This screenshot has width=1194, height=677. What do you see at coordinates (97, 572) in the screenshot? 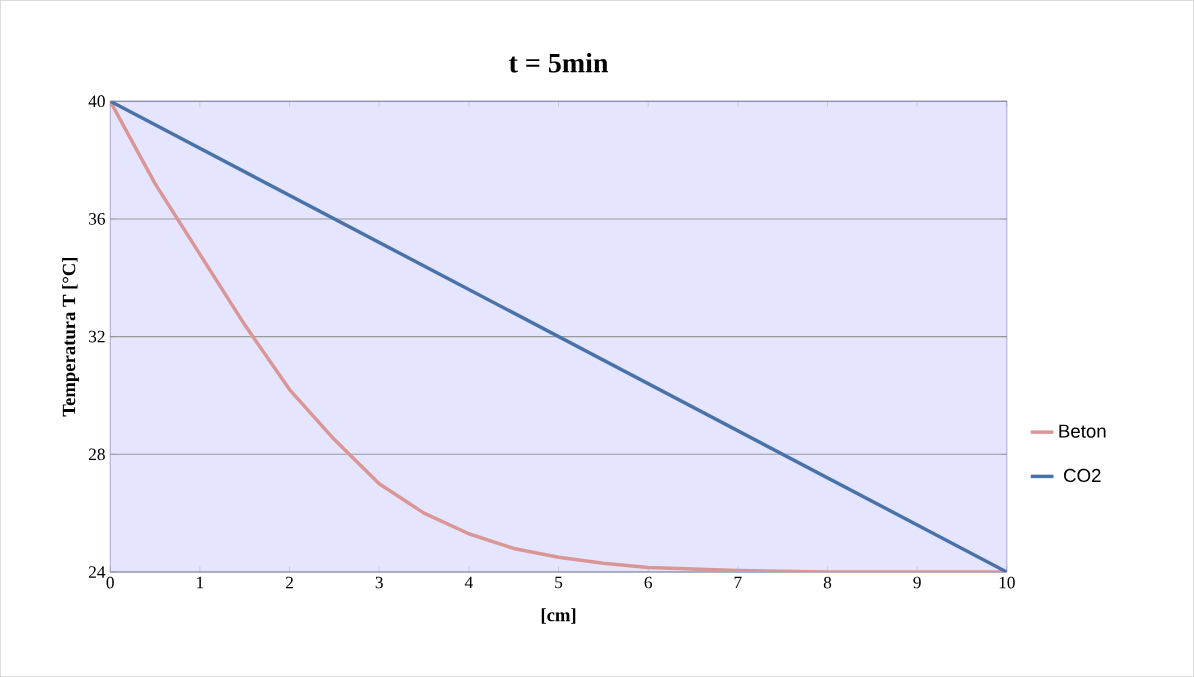
I see `y-tick-label: 24` at bounding box center [97, 572].